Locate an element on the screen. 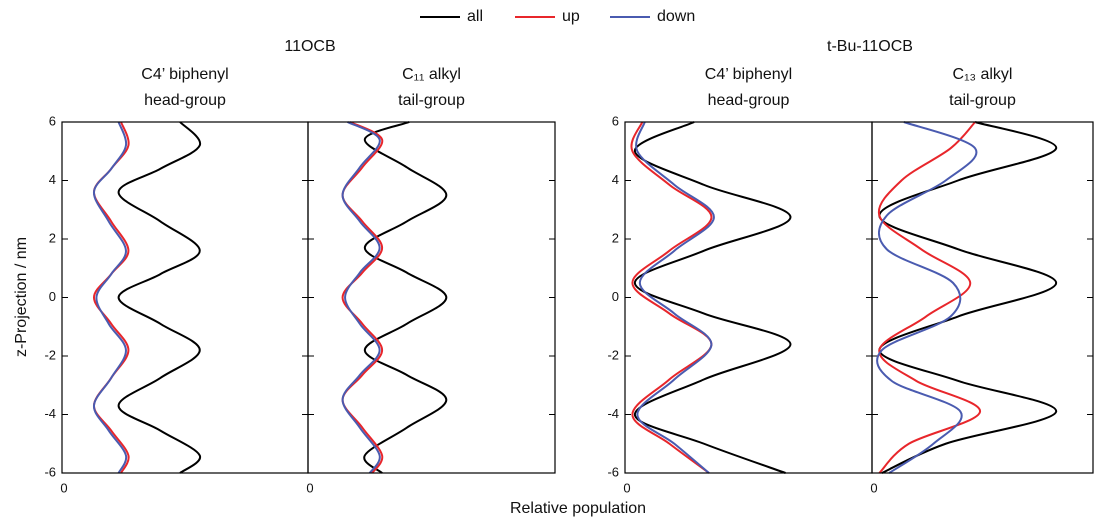 The height and width of the screenshot is (521, 1110). x-axis-label: Relative population is located at coordinates (578, 508).